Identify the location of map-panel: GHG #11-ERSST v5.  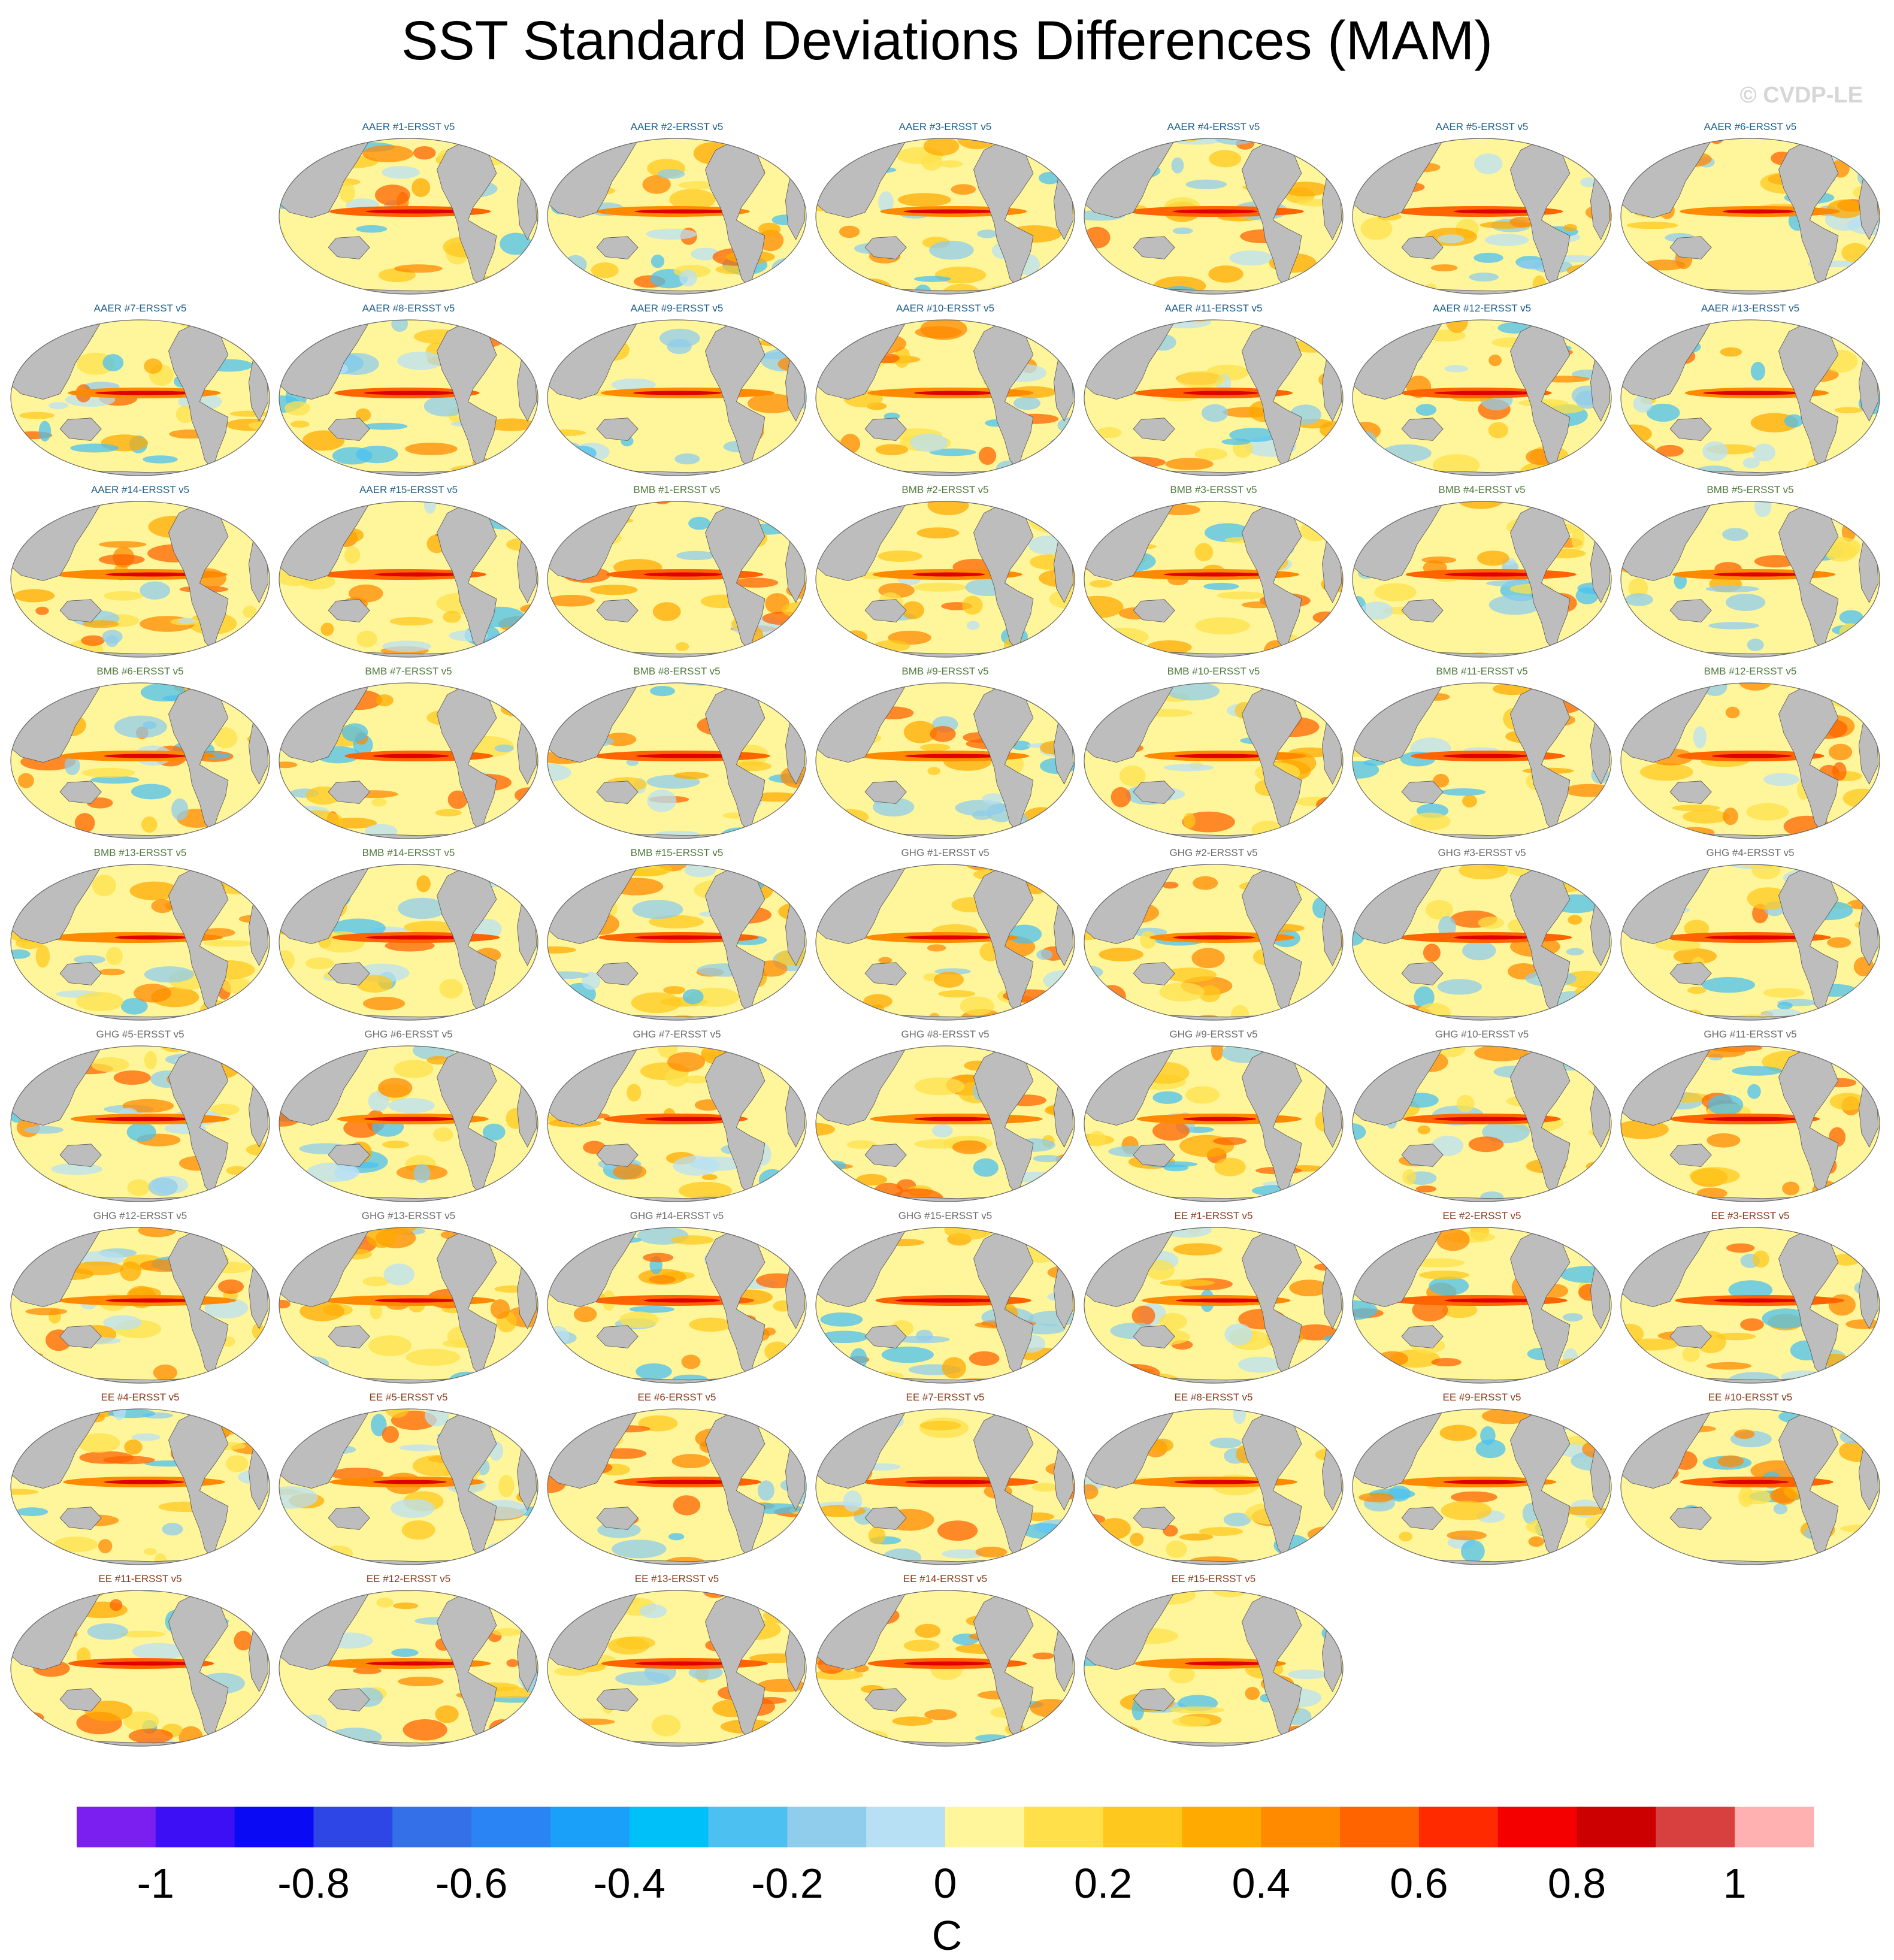
(1750, 1117).